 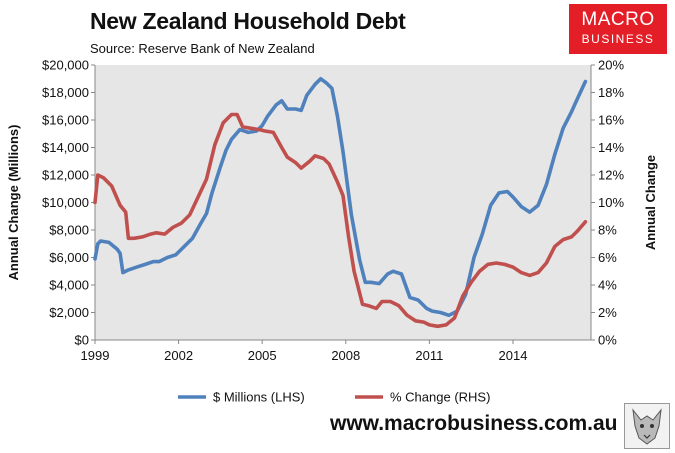 I want to click on y-right-tick-label: 10%, so click(x=611, y=202).